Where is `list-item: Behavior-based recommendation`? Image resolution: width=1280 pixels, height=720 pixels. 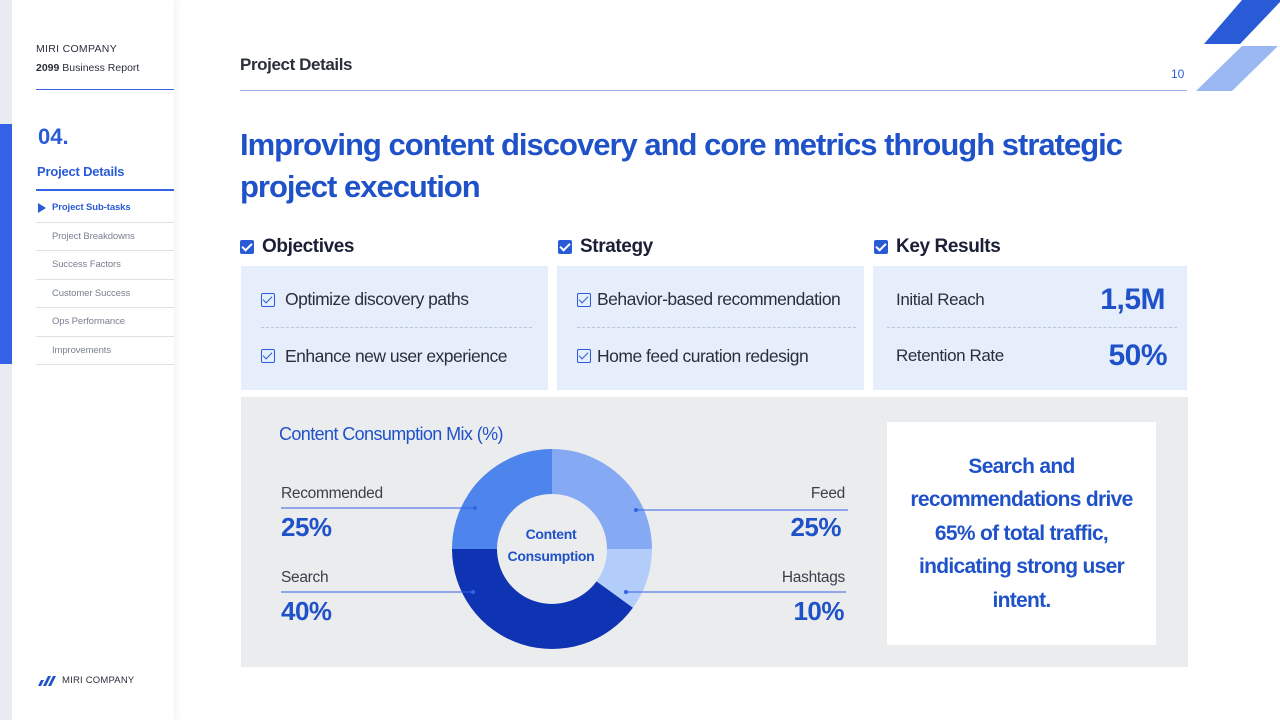
list-item: Behavior-based recommendation is located at coordinates (716, 300).